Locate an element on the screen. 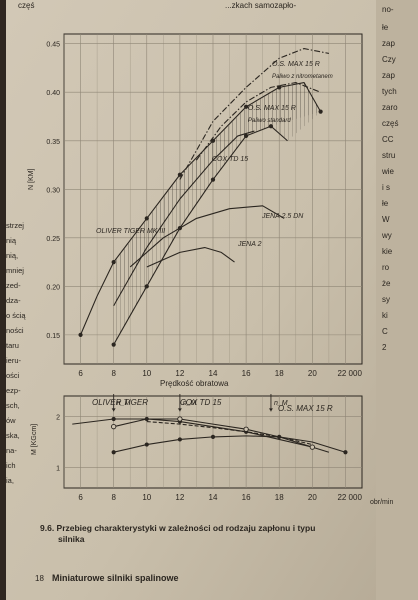 The image size is (418, 600). right-margin-word: ki is located at coordinates (385, 315).